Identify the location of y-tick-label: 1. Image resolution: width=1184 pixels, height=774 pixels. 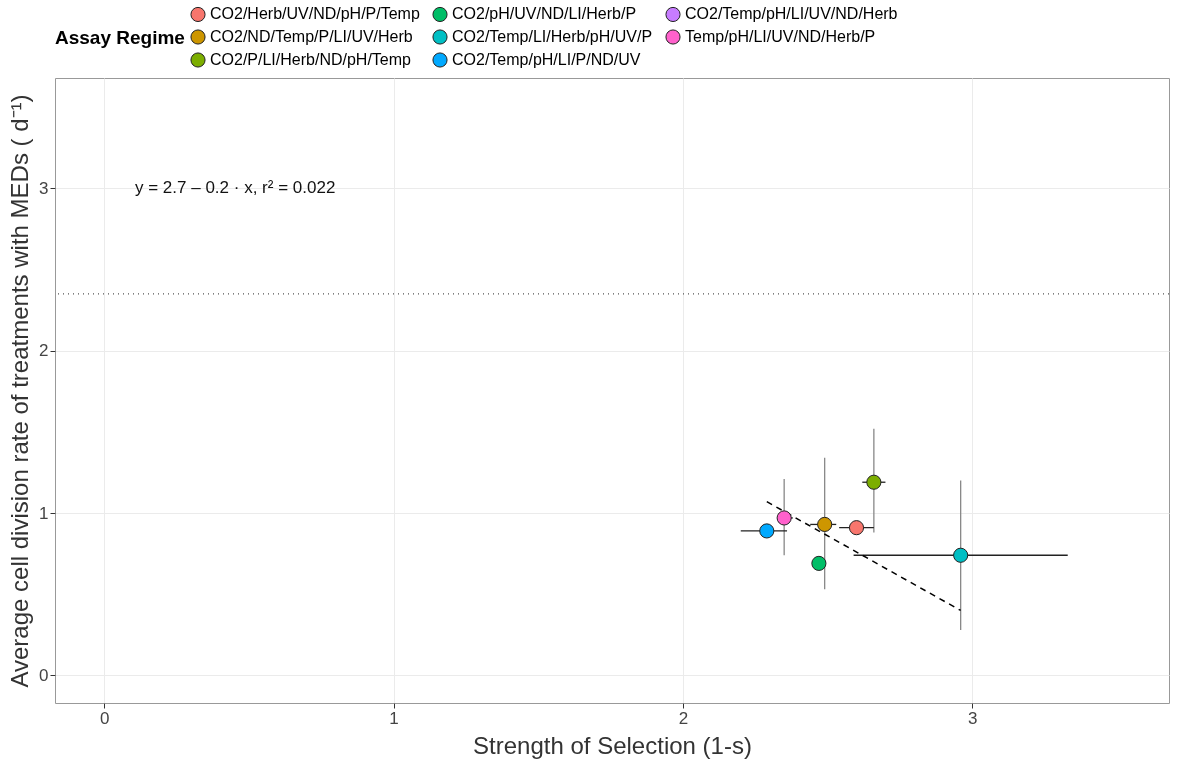
(44, 513).